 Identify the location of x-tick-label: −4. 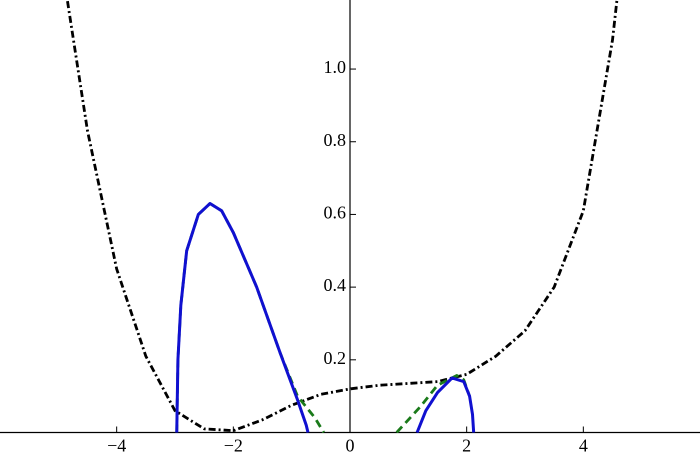
(116, 446).